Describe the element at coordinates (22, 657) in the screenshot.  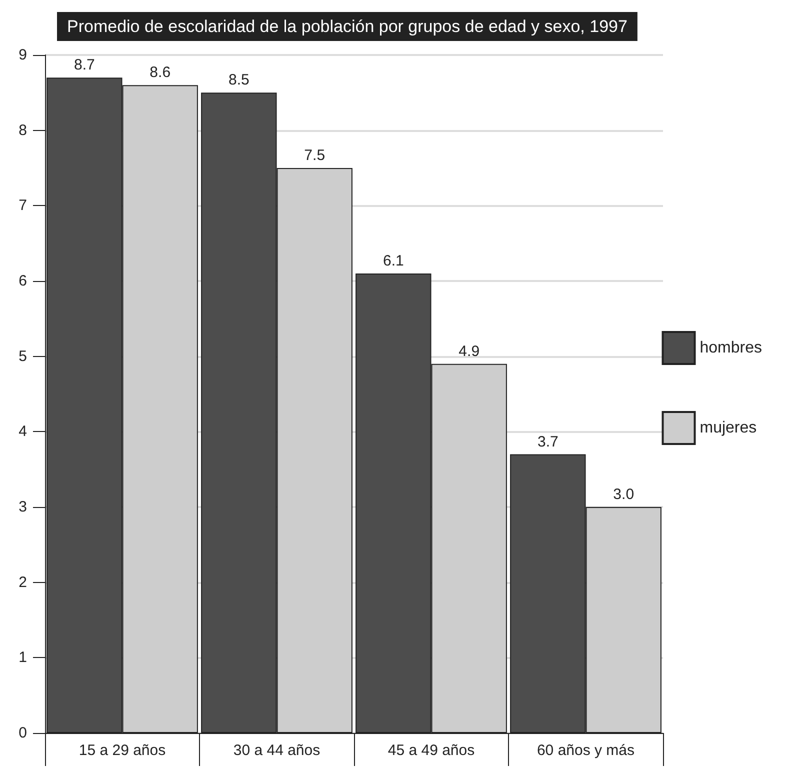
I see `y-tick-label: 1` at that location.